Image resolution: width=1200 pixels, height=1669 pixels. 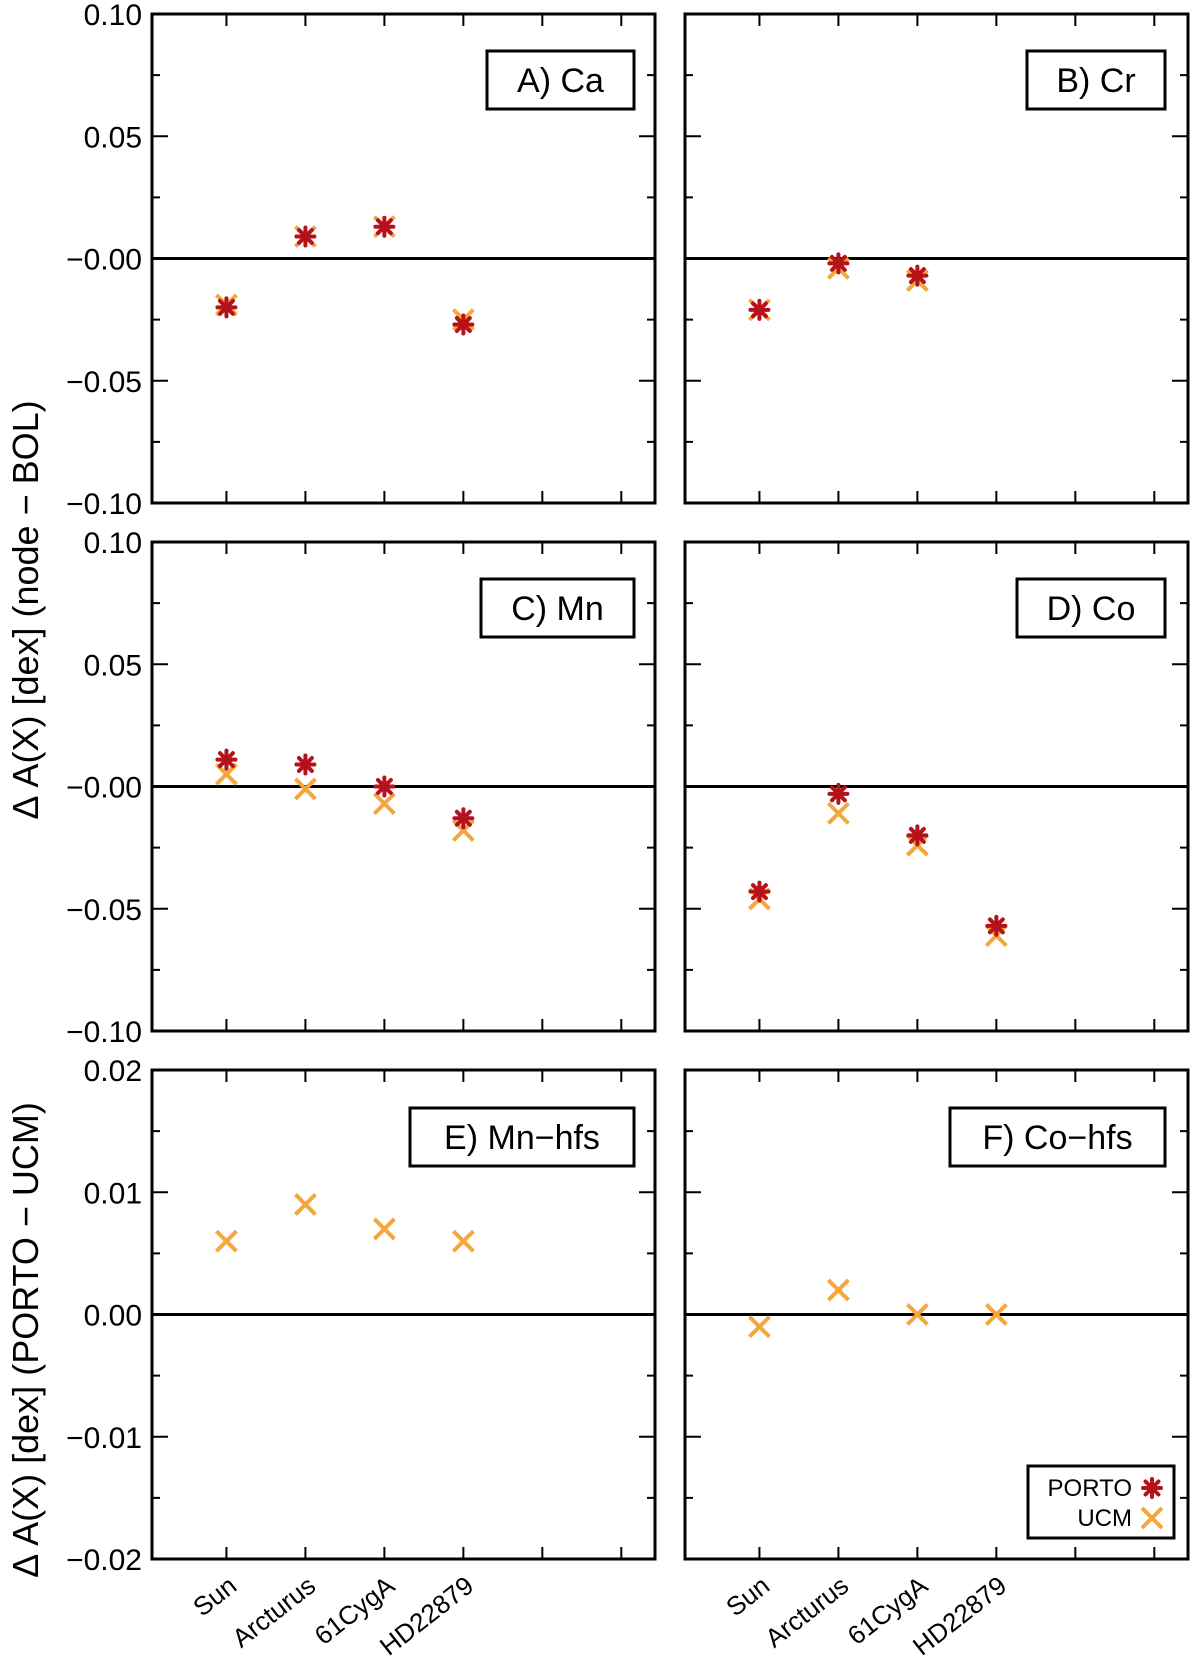 What do you see at coordinates (104, 1560) in the screenshot?
I see `y-tick-label: −0.02` at bounding box center [104, 1560].